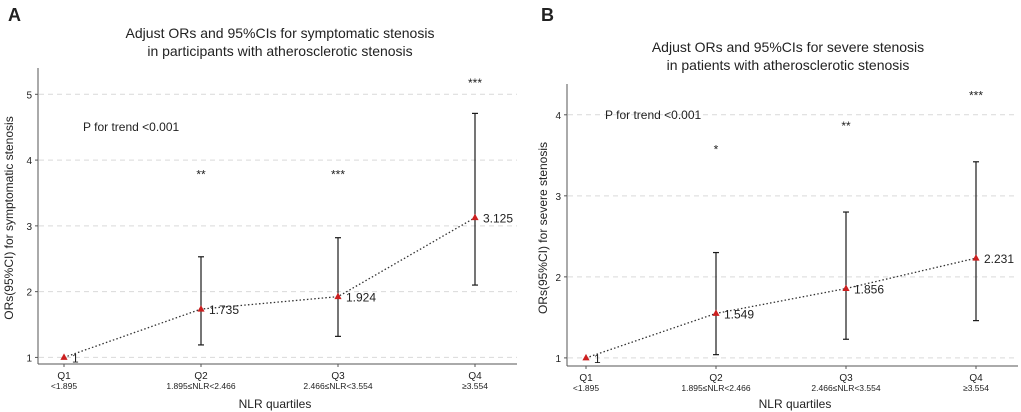 The image size is (1021, 412). I want to click on panel-b-x-tick-label: Q2, so click(716, 378).